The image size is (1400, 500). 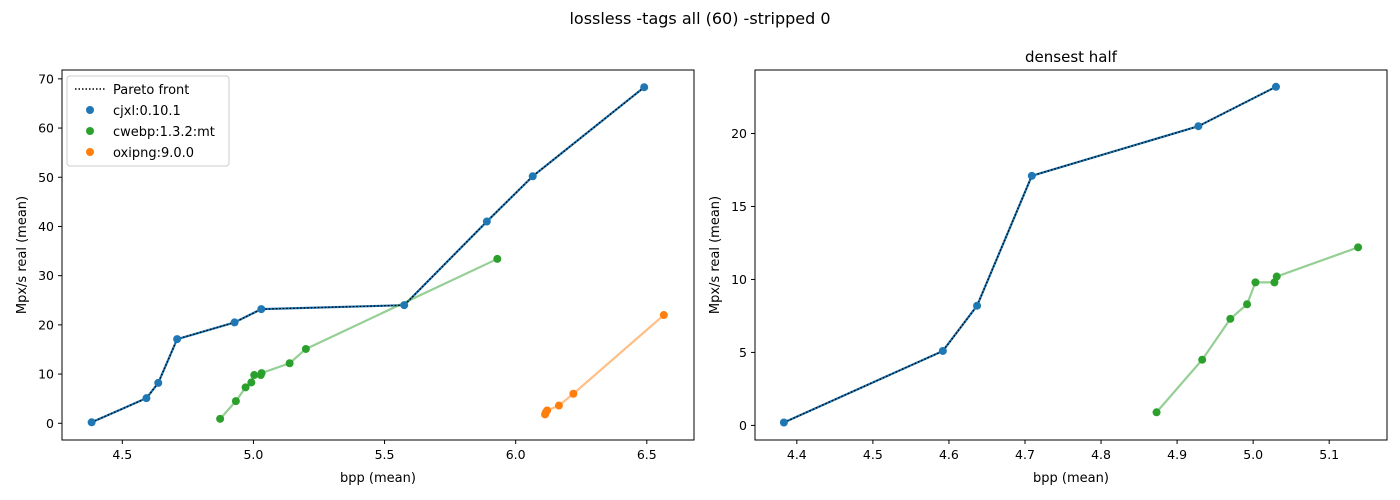 What do you see at coordinates (1101, 454) in the screenshot?
I see `panel1-x-tick-label-4-8: 4.8` at bounding box center [1101, 454].